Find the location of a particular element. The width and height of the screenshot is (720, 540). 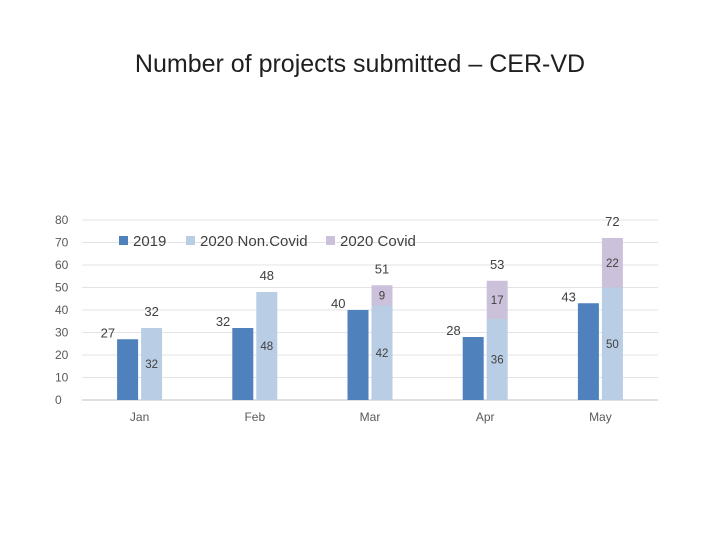

data-label-2020-covid: 9 is located at coordinates (382, 296).